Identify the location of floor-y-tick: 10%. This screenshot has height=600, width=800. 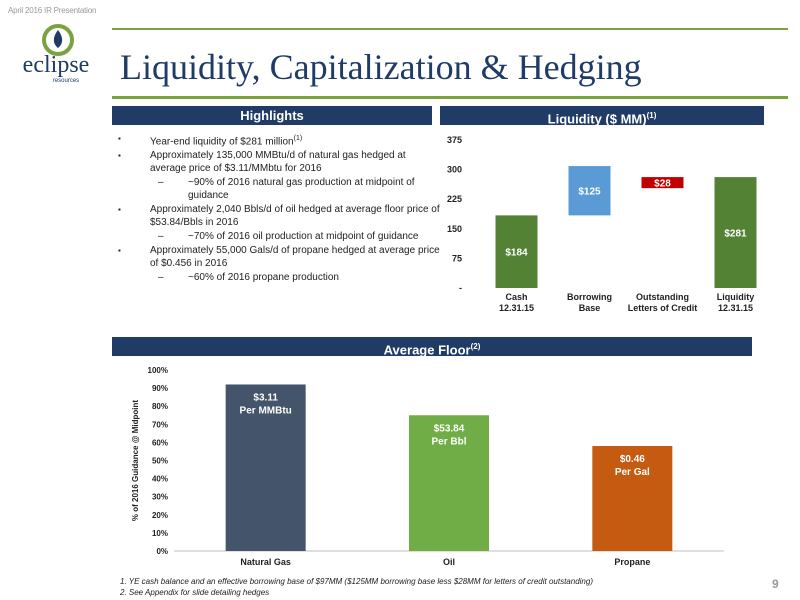
(160, 533).